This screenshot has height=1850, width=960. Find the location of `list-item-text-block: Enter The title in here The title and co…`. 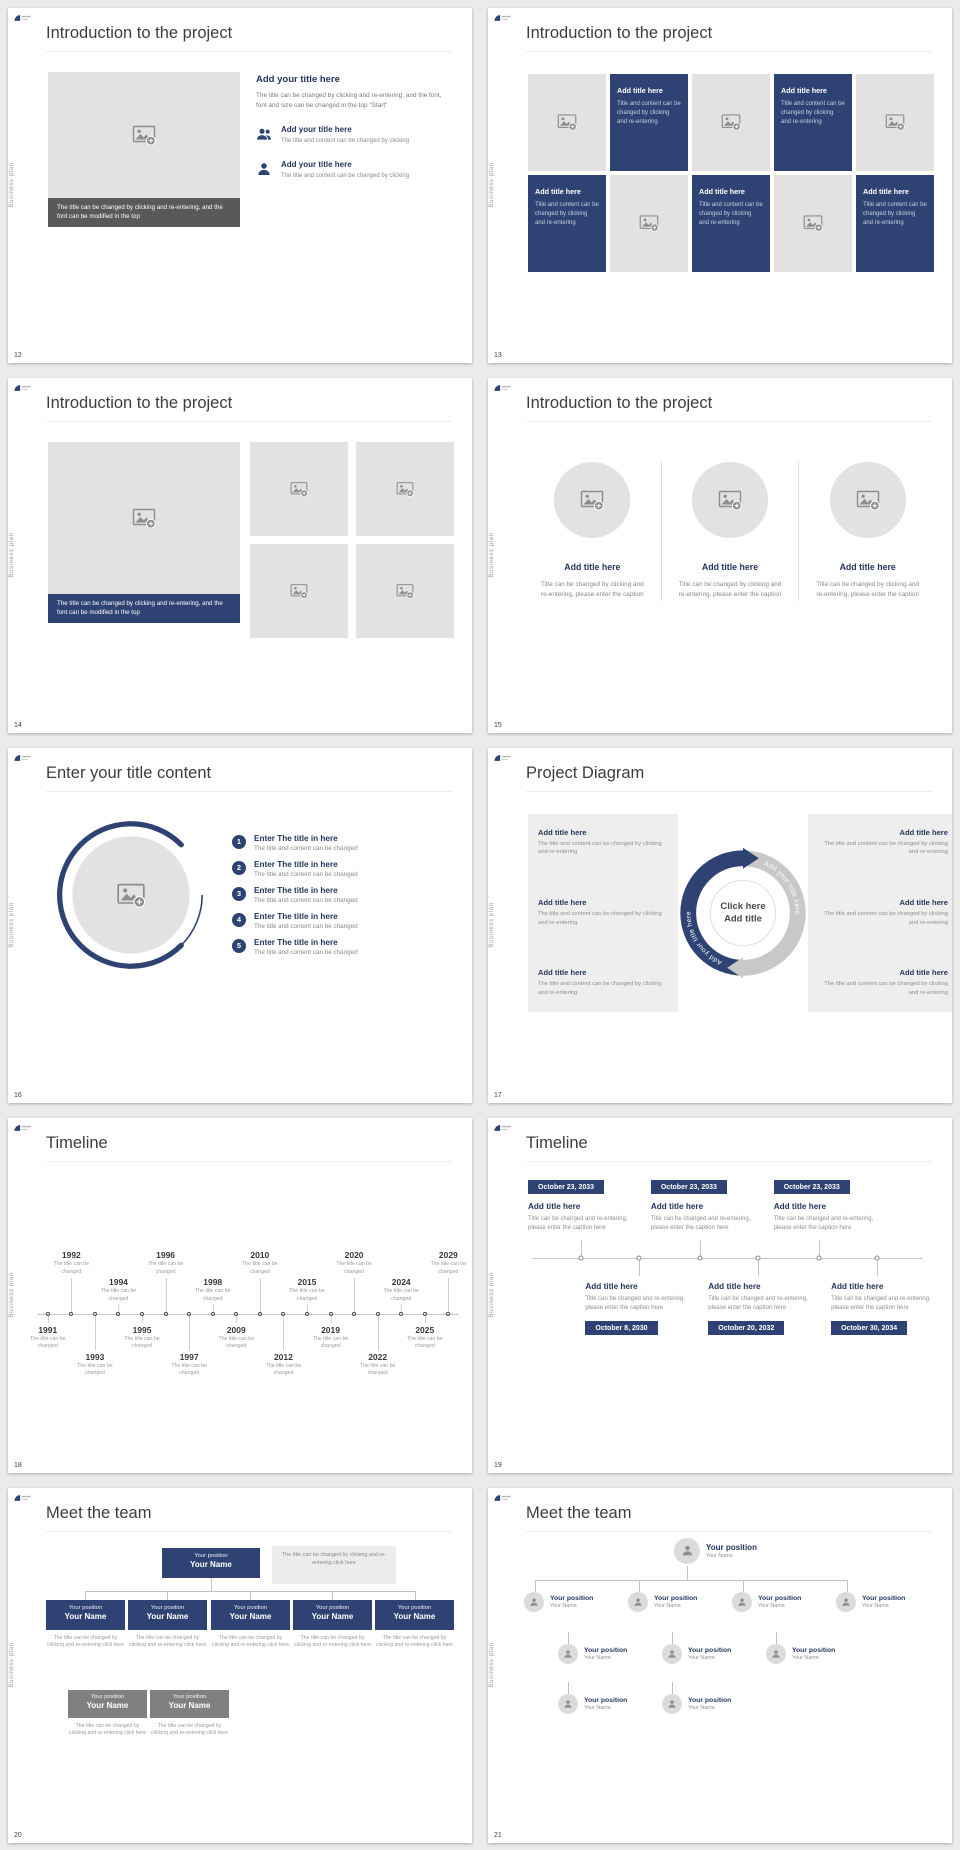

list-item-text-block: Enter The title in here The title and co… is located at coordinates (306, 869).